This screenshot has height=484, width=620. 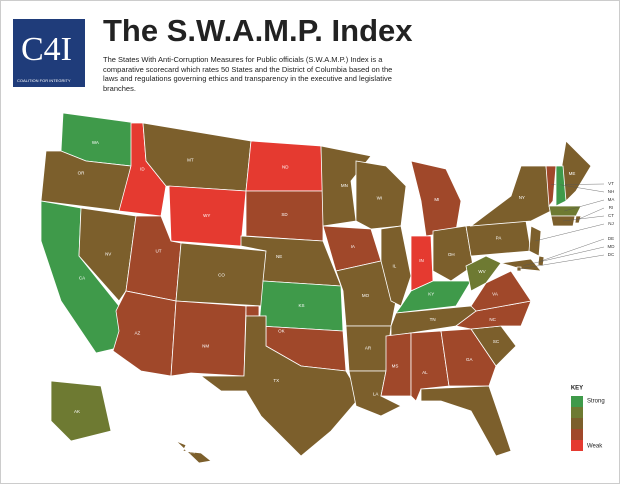 I want to click on state-label: IA, so click(x=353, y=246).